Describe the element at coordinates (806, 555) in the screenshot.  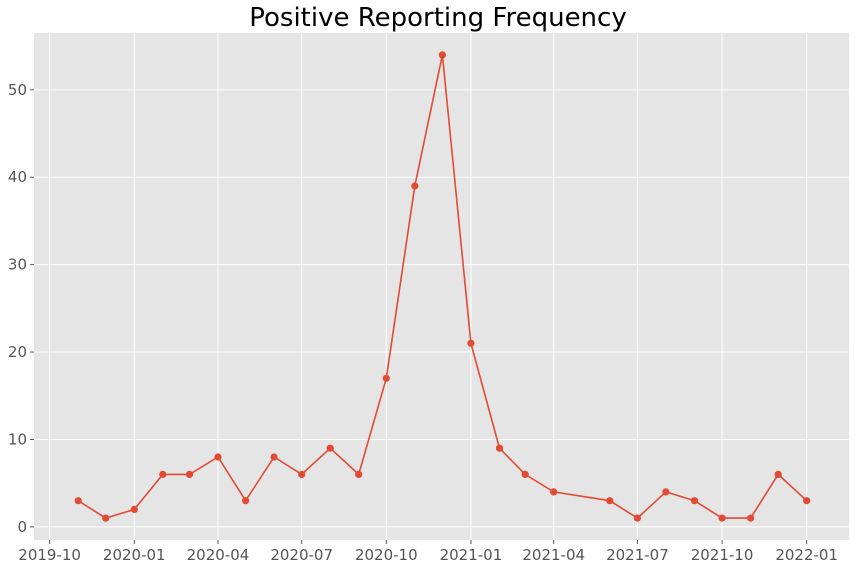
I see `x-tick-label: 2022-01` at that location.